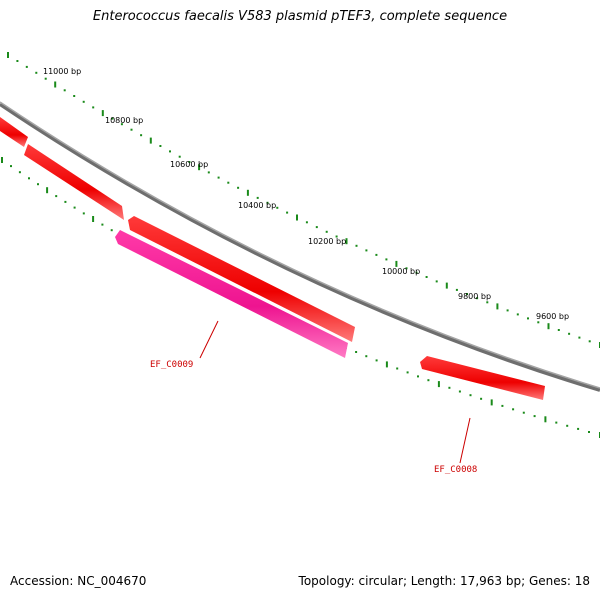 This screenshot has height=600, width=600. I want to click on scale-label-10800: 10800 bp, so click(124, 120).